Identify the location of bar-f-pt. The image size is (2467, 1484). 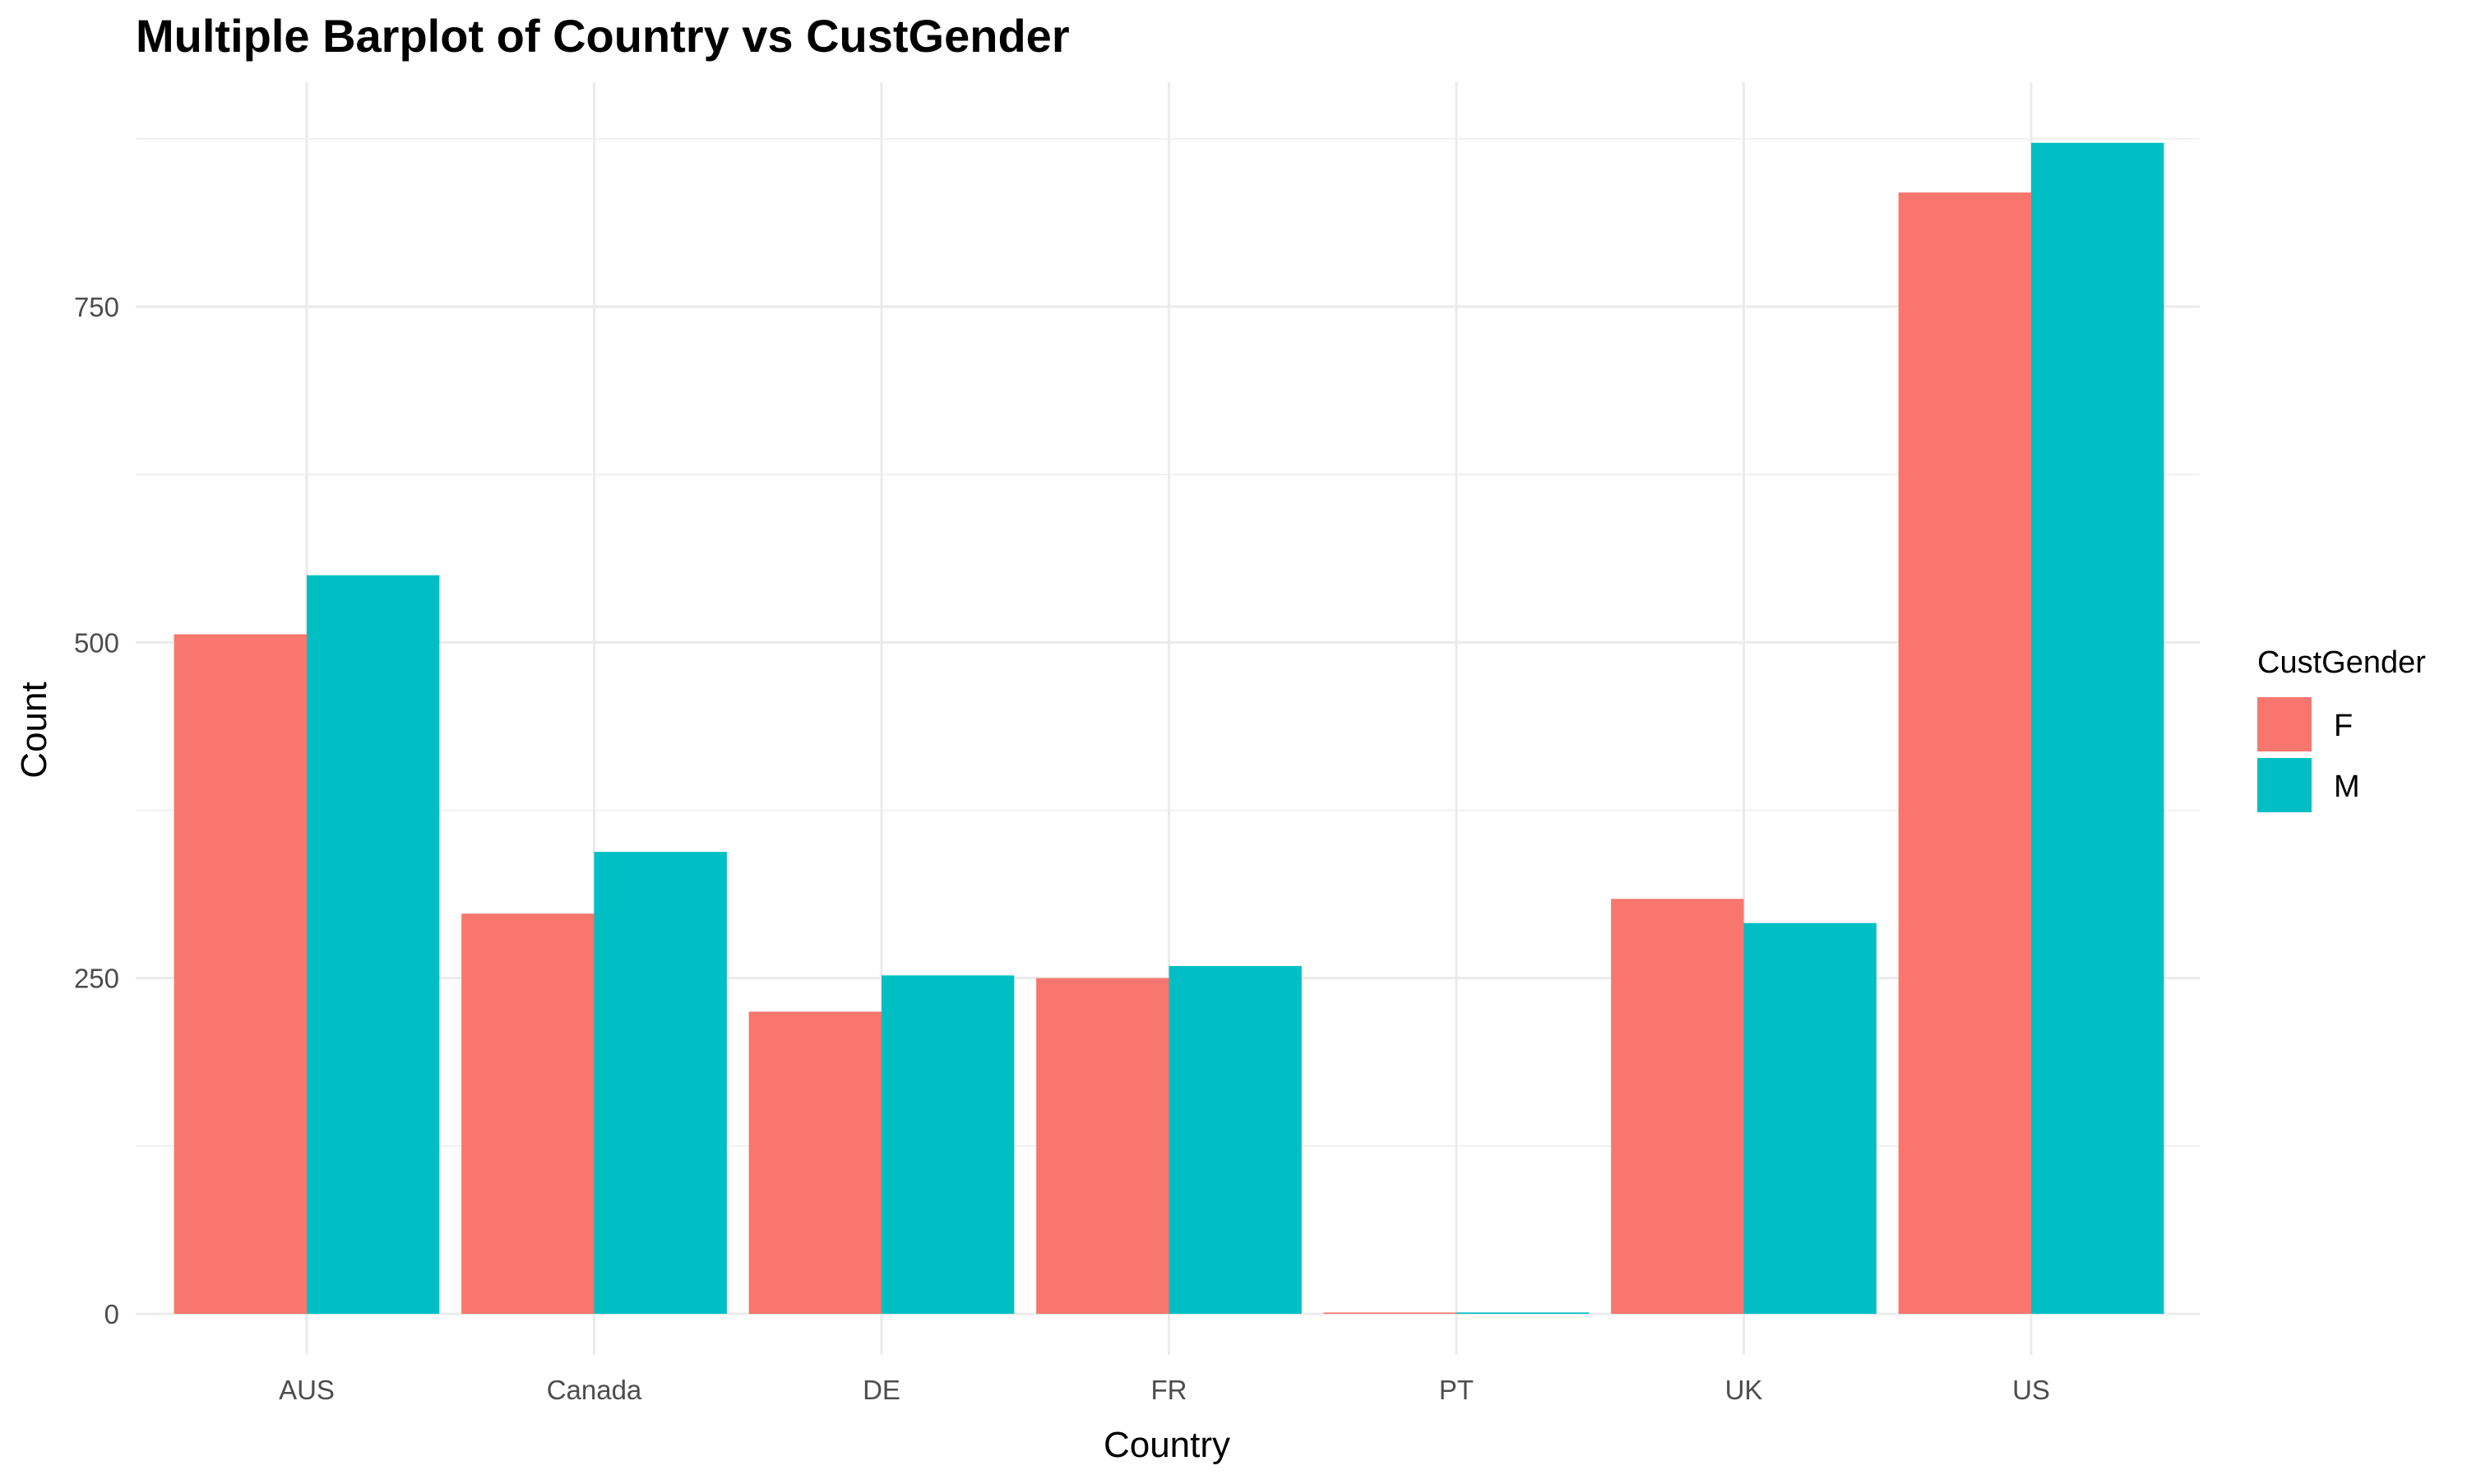
(1389, 1313).